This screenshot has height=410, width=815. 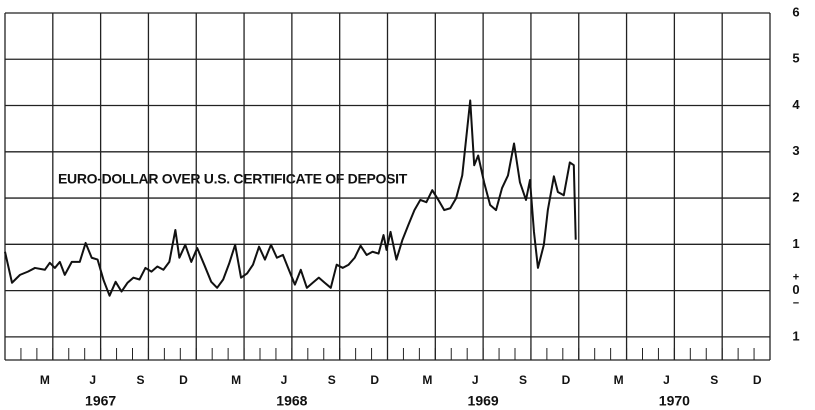 I want to click on plus-sign: +, so click(x=796, y=278).